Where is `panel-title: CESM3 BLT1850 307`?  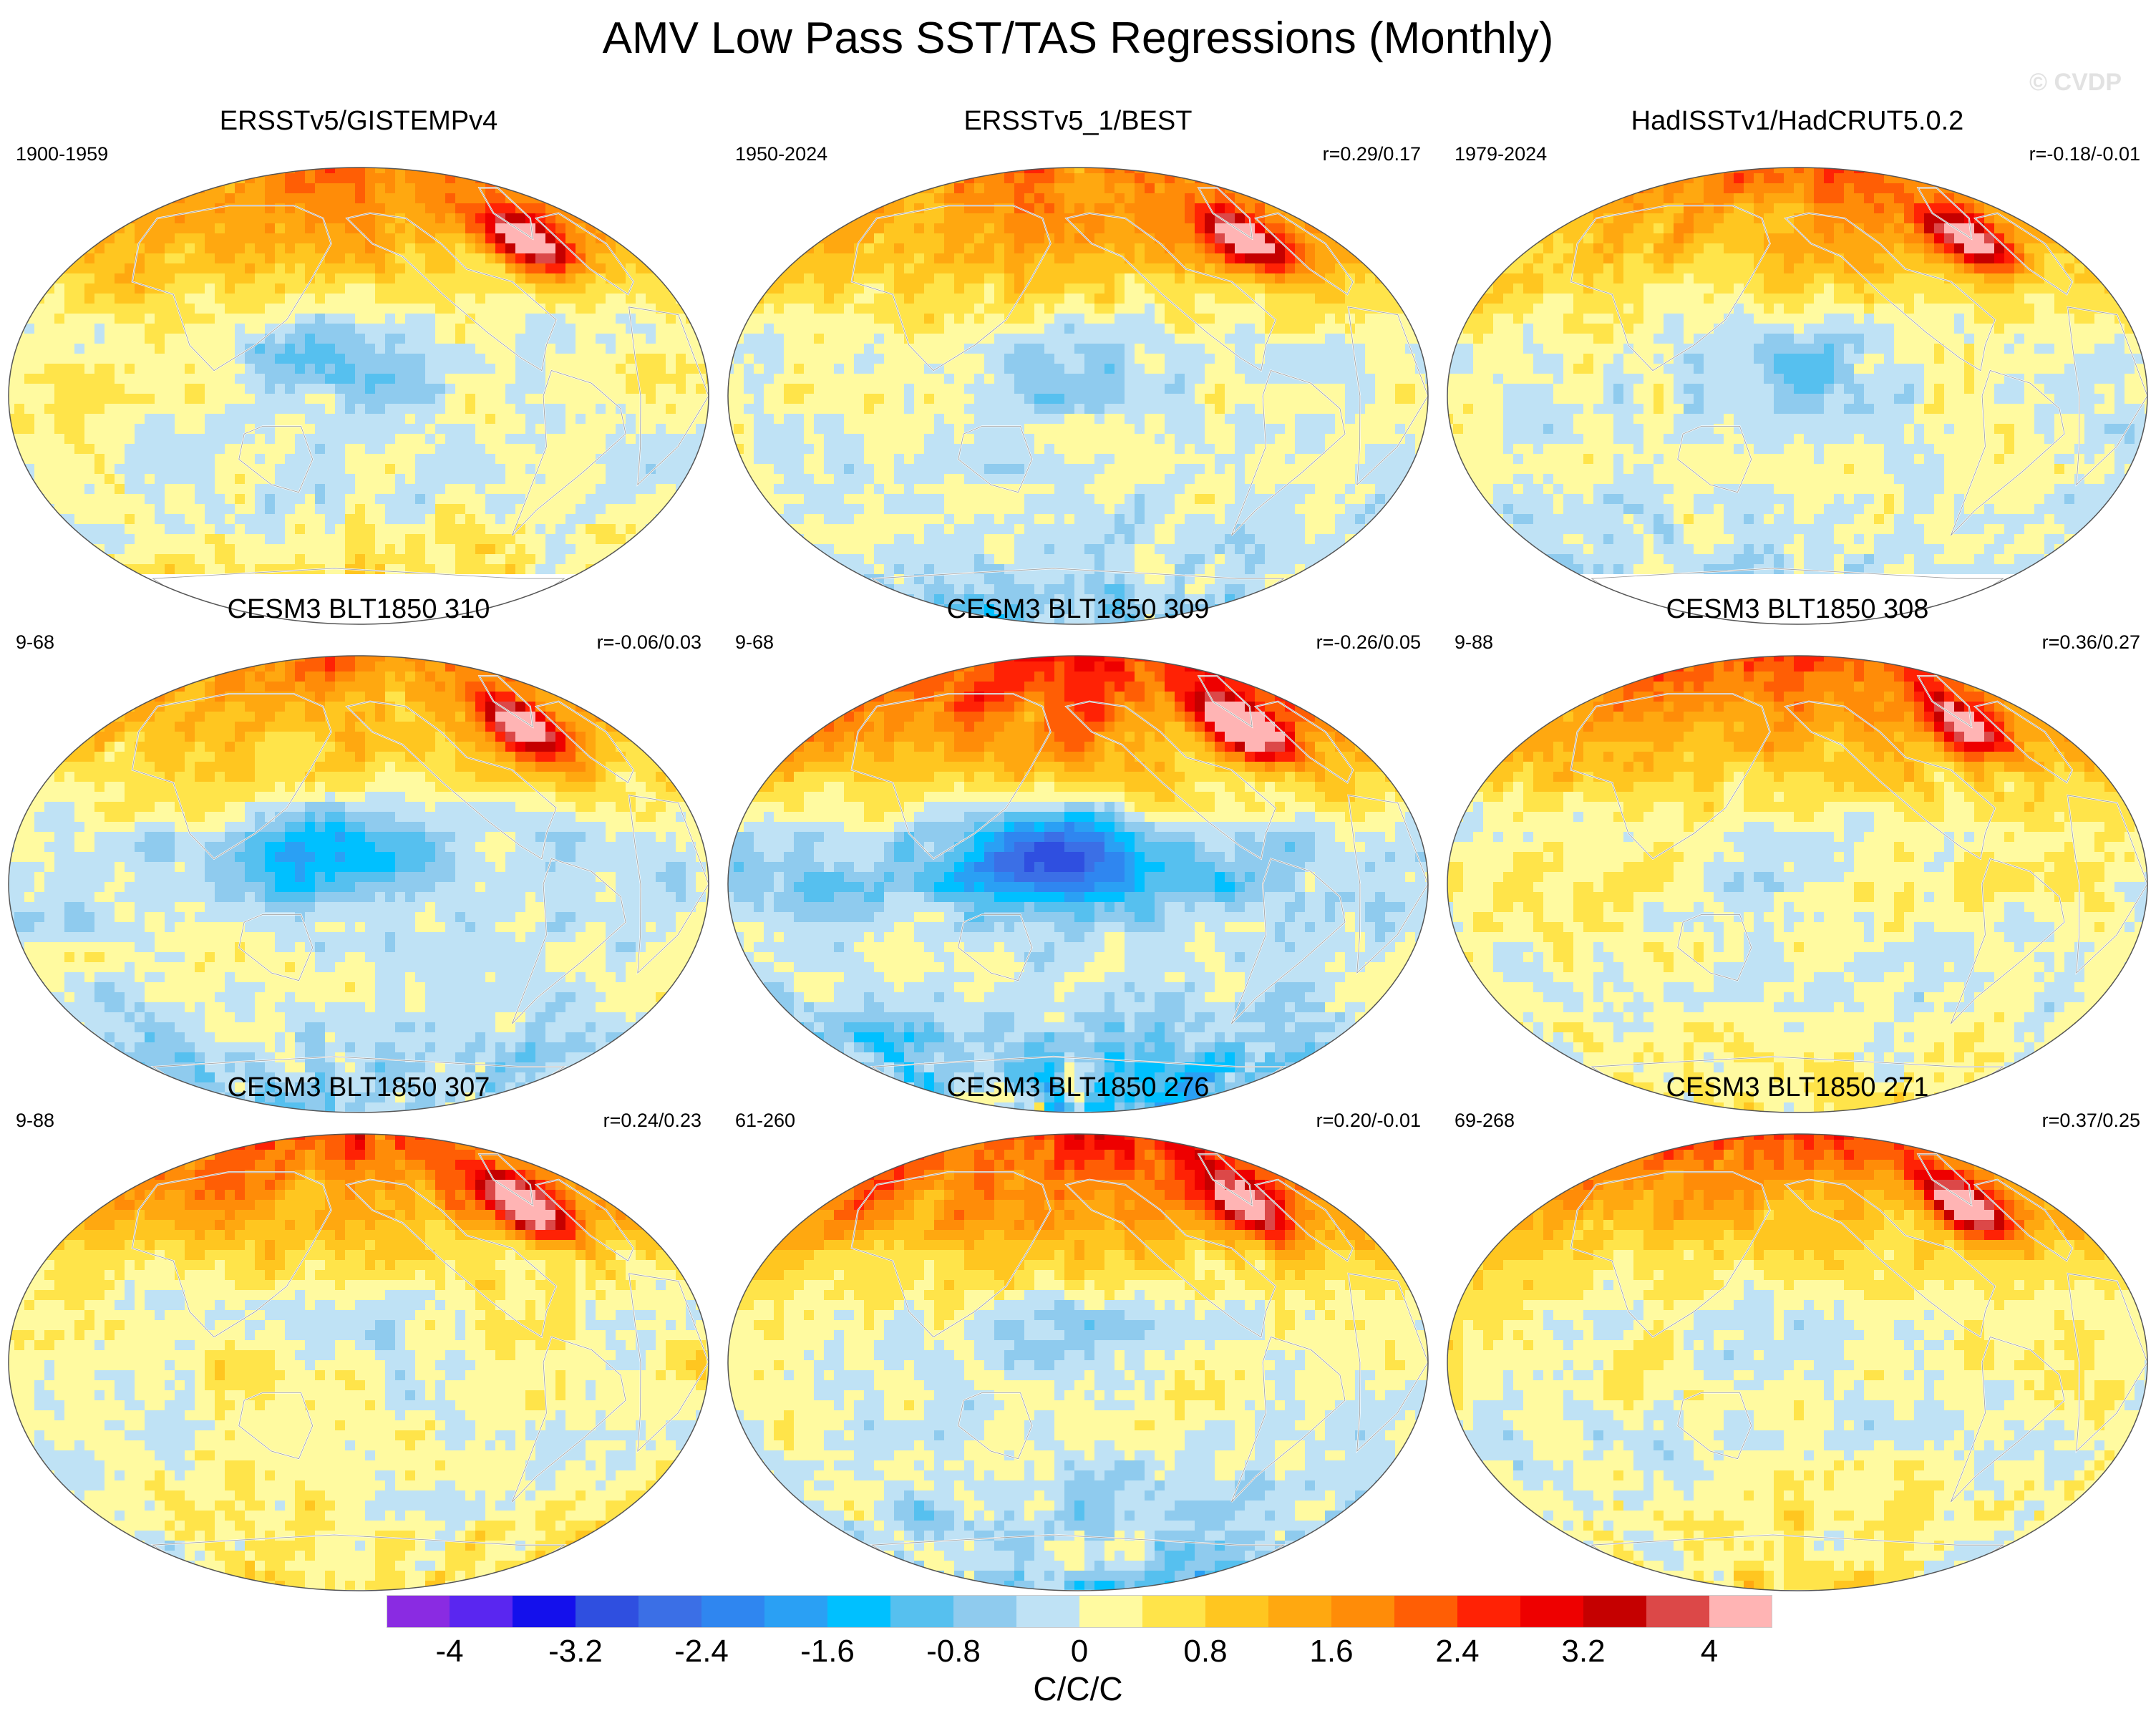
panel-title: CESM3 BLT1850 307 is located at coordinates (359, 1088).